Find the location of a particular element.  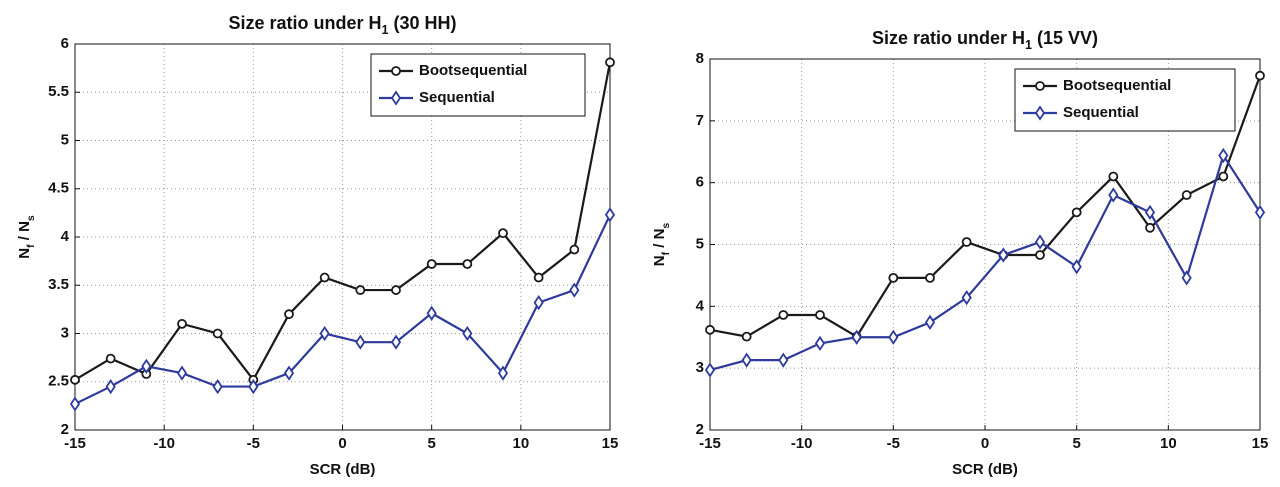

y-axis-label-part: s is located at coordinates (31, 218).